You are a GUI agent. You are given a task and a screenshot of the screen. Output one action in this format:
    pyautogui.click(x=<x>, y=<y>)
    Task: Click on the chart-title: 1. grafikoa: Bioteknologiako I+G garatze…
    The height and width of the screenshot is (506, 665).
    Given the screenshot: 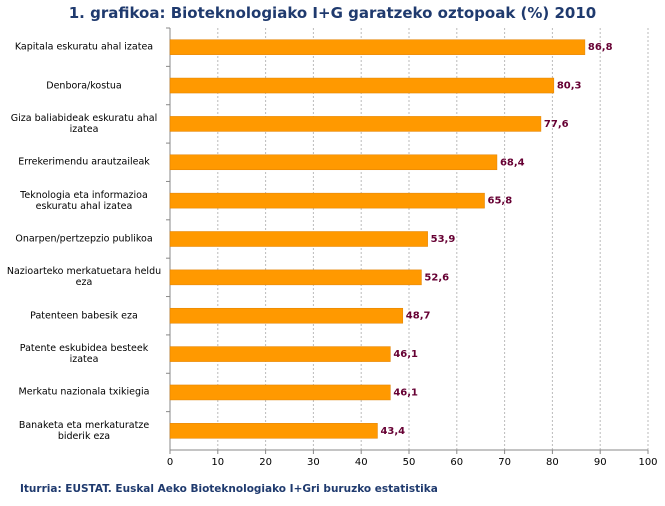 What is the action you would take?
    pyautogui.click(x=332, y=13)
    